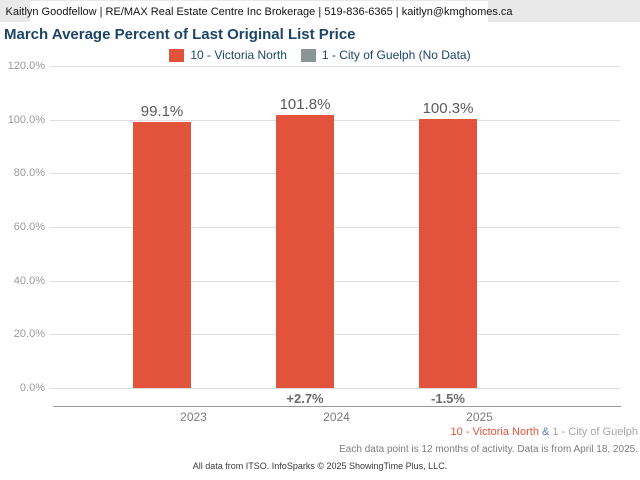 The width and height of the screenshot is (640, 480). What do you see at coordinates (305, 398) in the screenshot?
I see `yoy-change-label: +2.7%` at bounding box center [305, 398].